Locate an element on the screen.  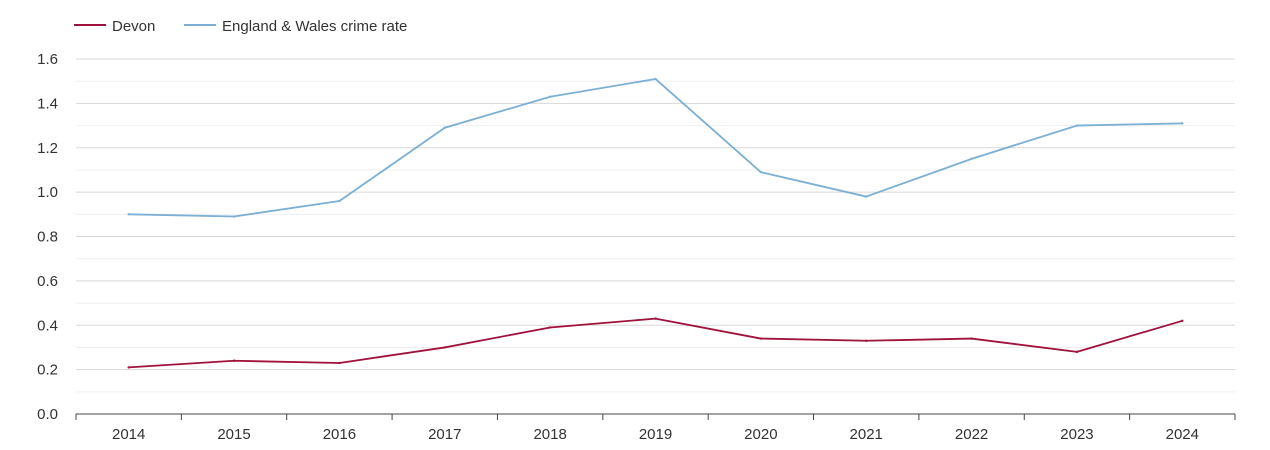
x-tick-label: 2019 is located at coordinates (655, 434).